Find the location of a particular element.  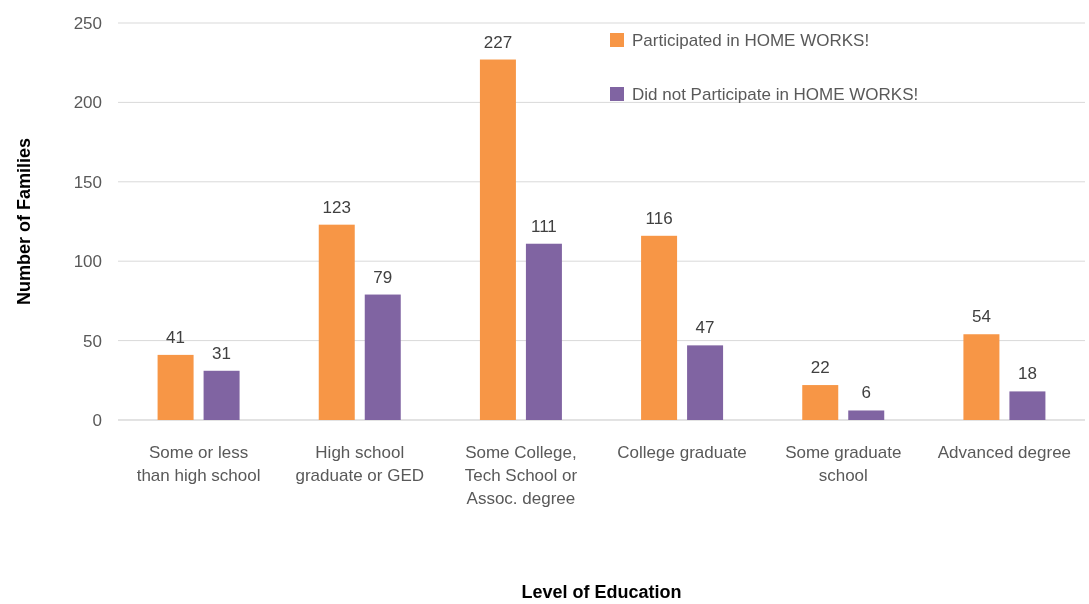

data-label: 22 is located at coordinates (820, 368).